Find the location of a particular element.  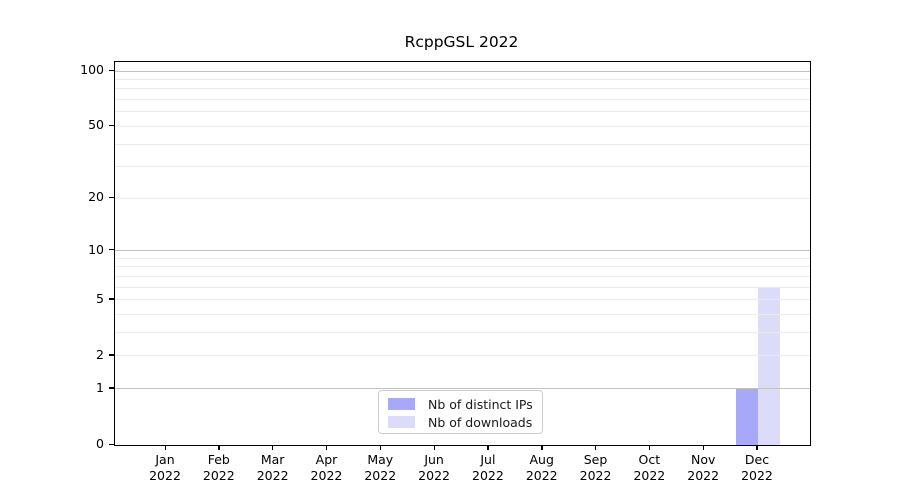

legend-item-distinct-ips: Nb of distinct IPs is located at coordinates (460, 404).